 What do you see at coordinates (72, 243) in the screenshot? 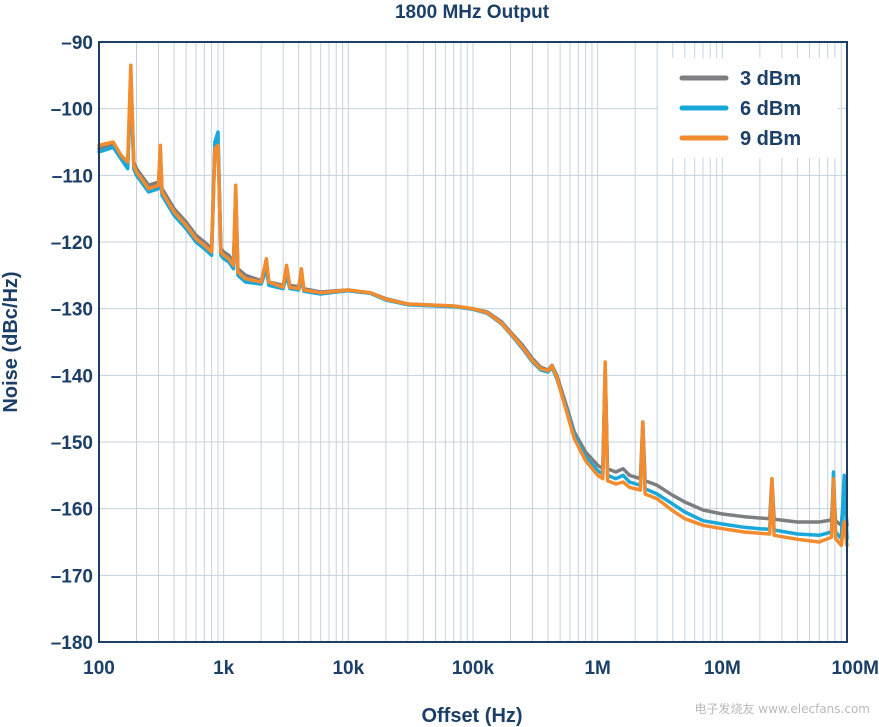
I see `y-tick-label: –120` at bounding box center [72, 243].